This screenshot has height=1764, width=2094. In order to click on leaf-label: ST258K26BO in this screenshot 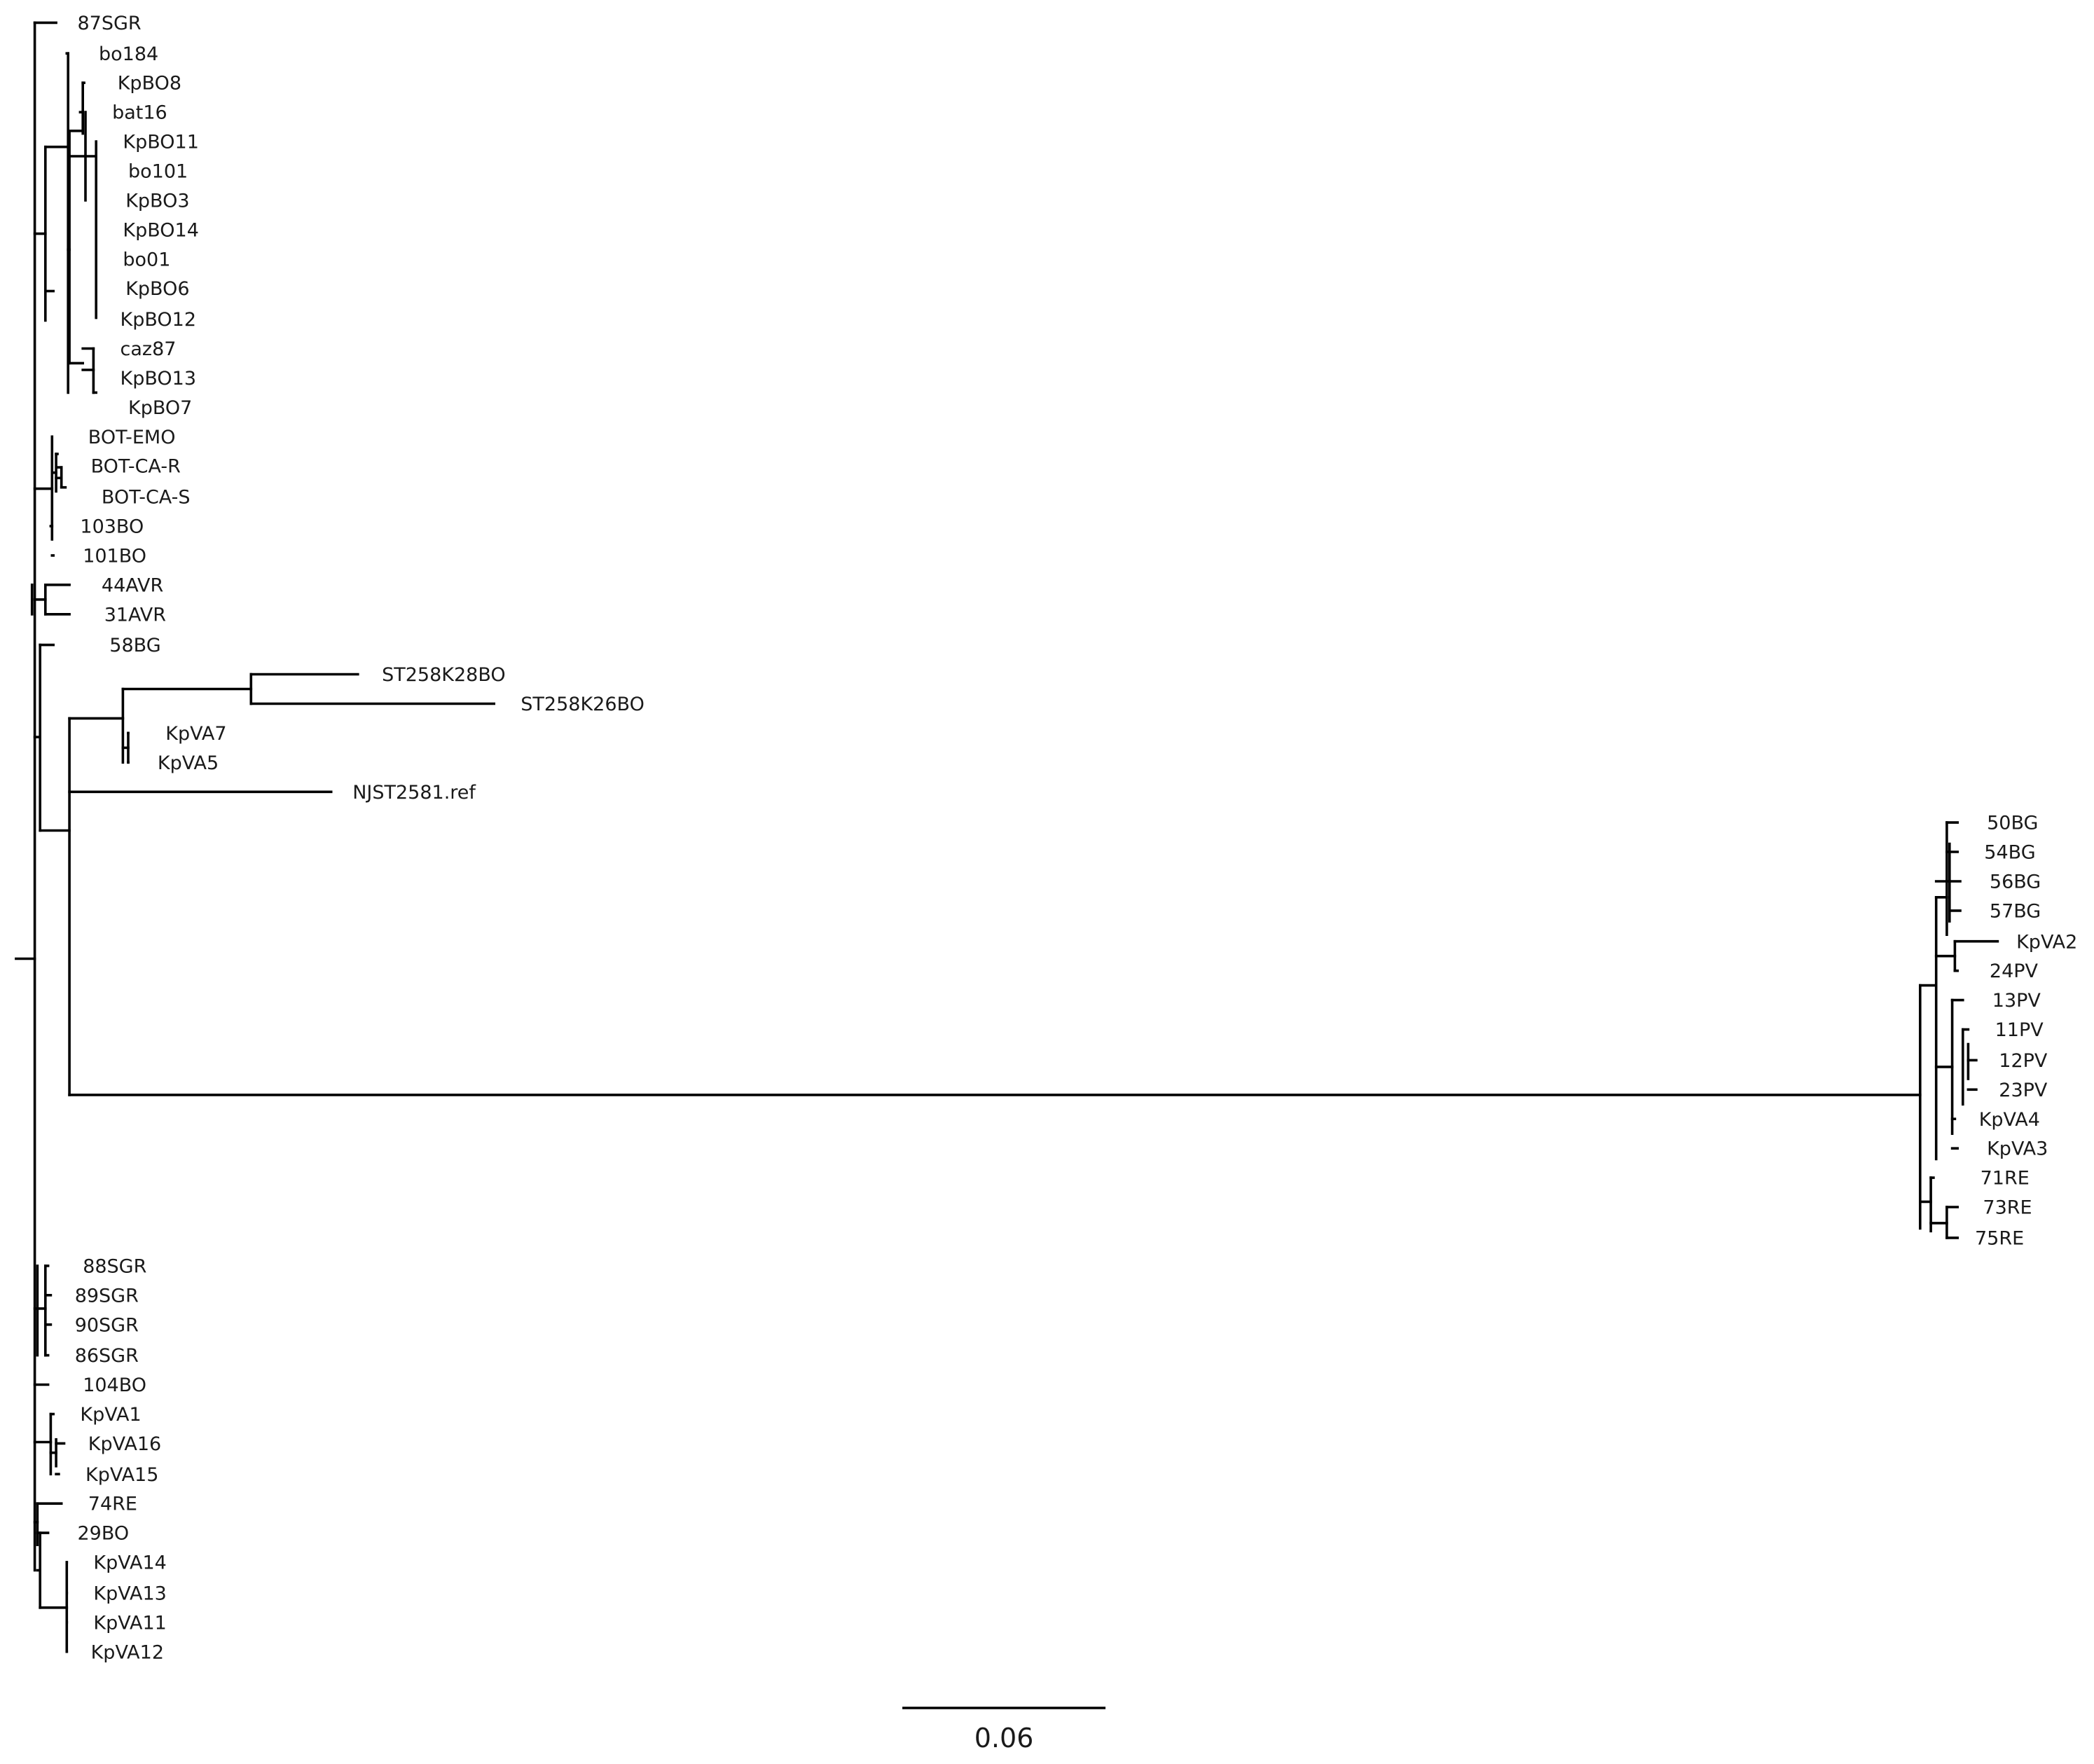, I will do `click(583, 704)`.